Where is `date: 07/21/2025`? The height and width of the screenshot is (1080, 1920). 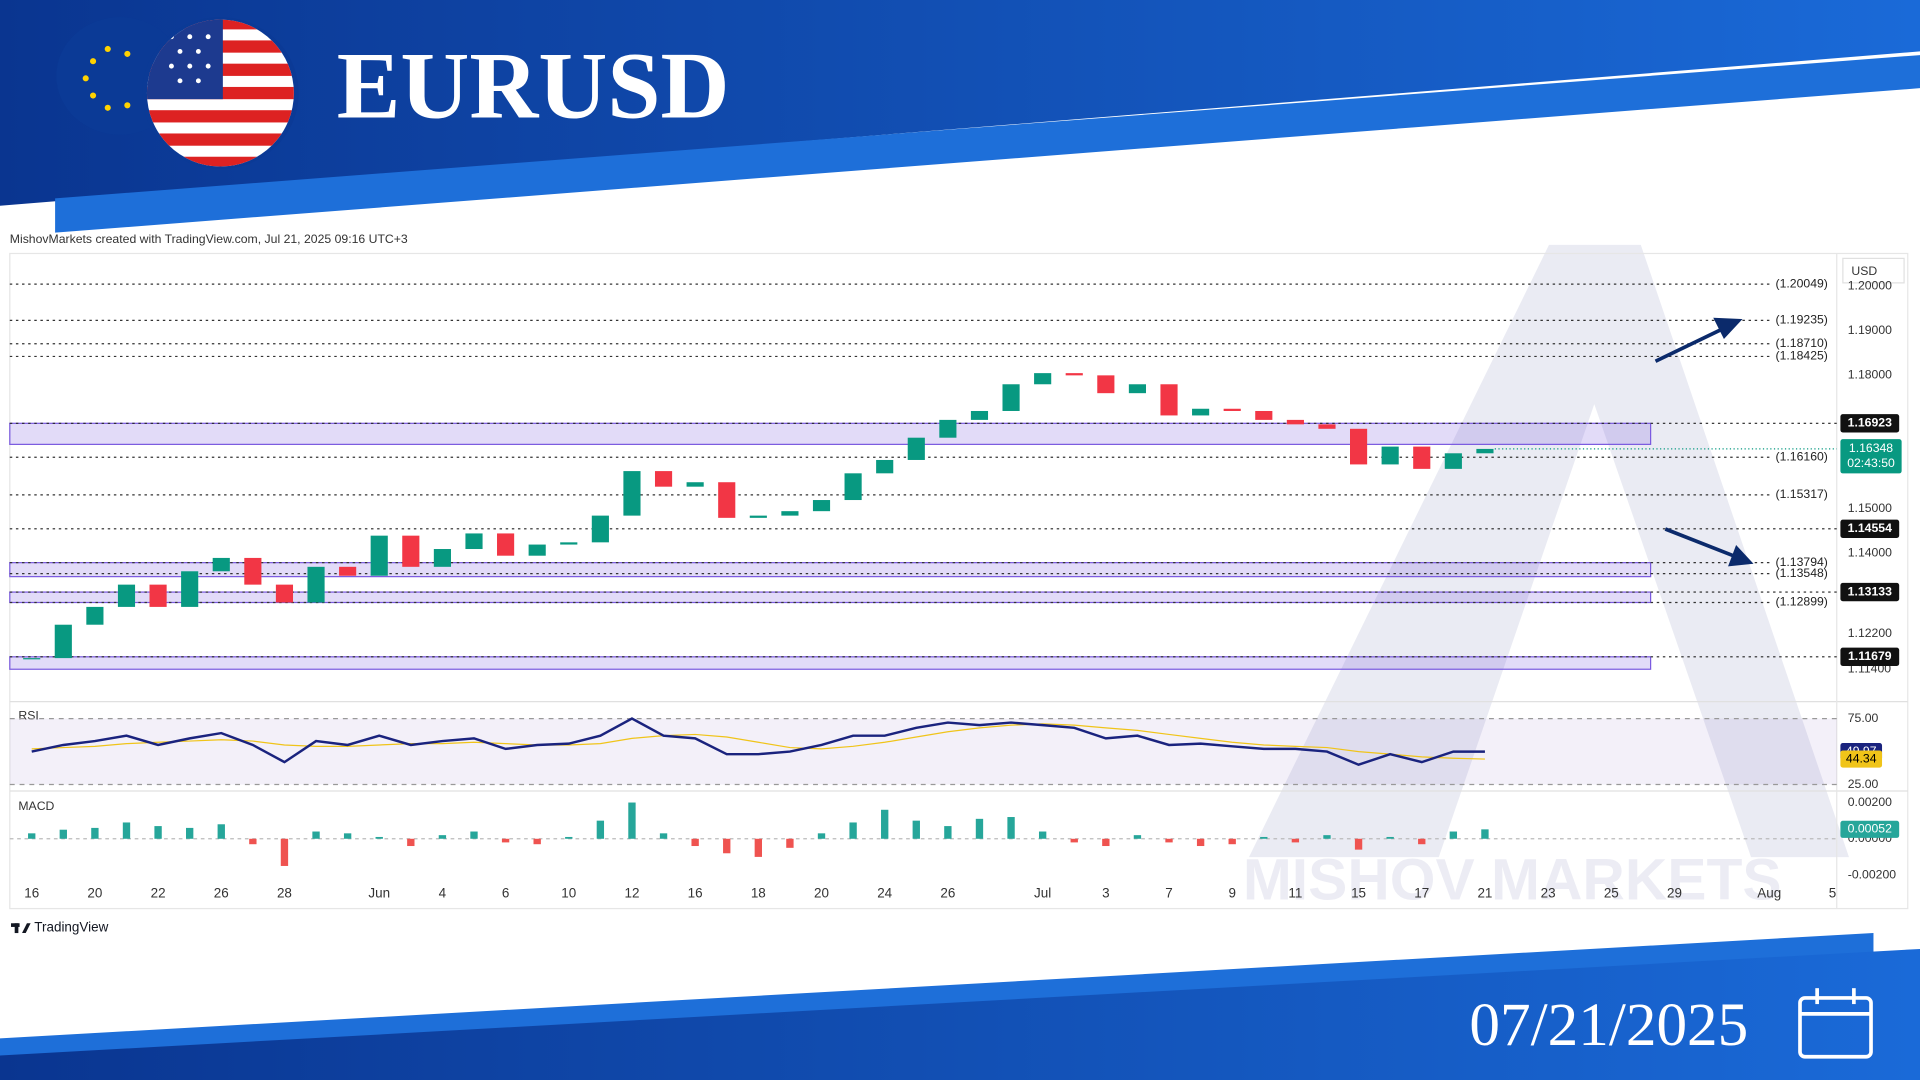 date: 07/21/2025 is located at coordinates (1608, 1025).